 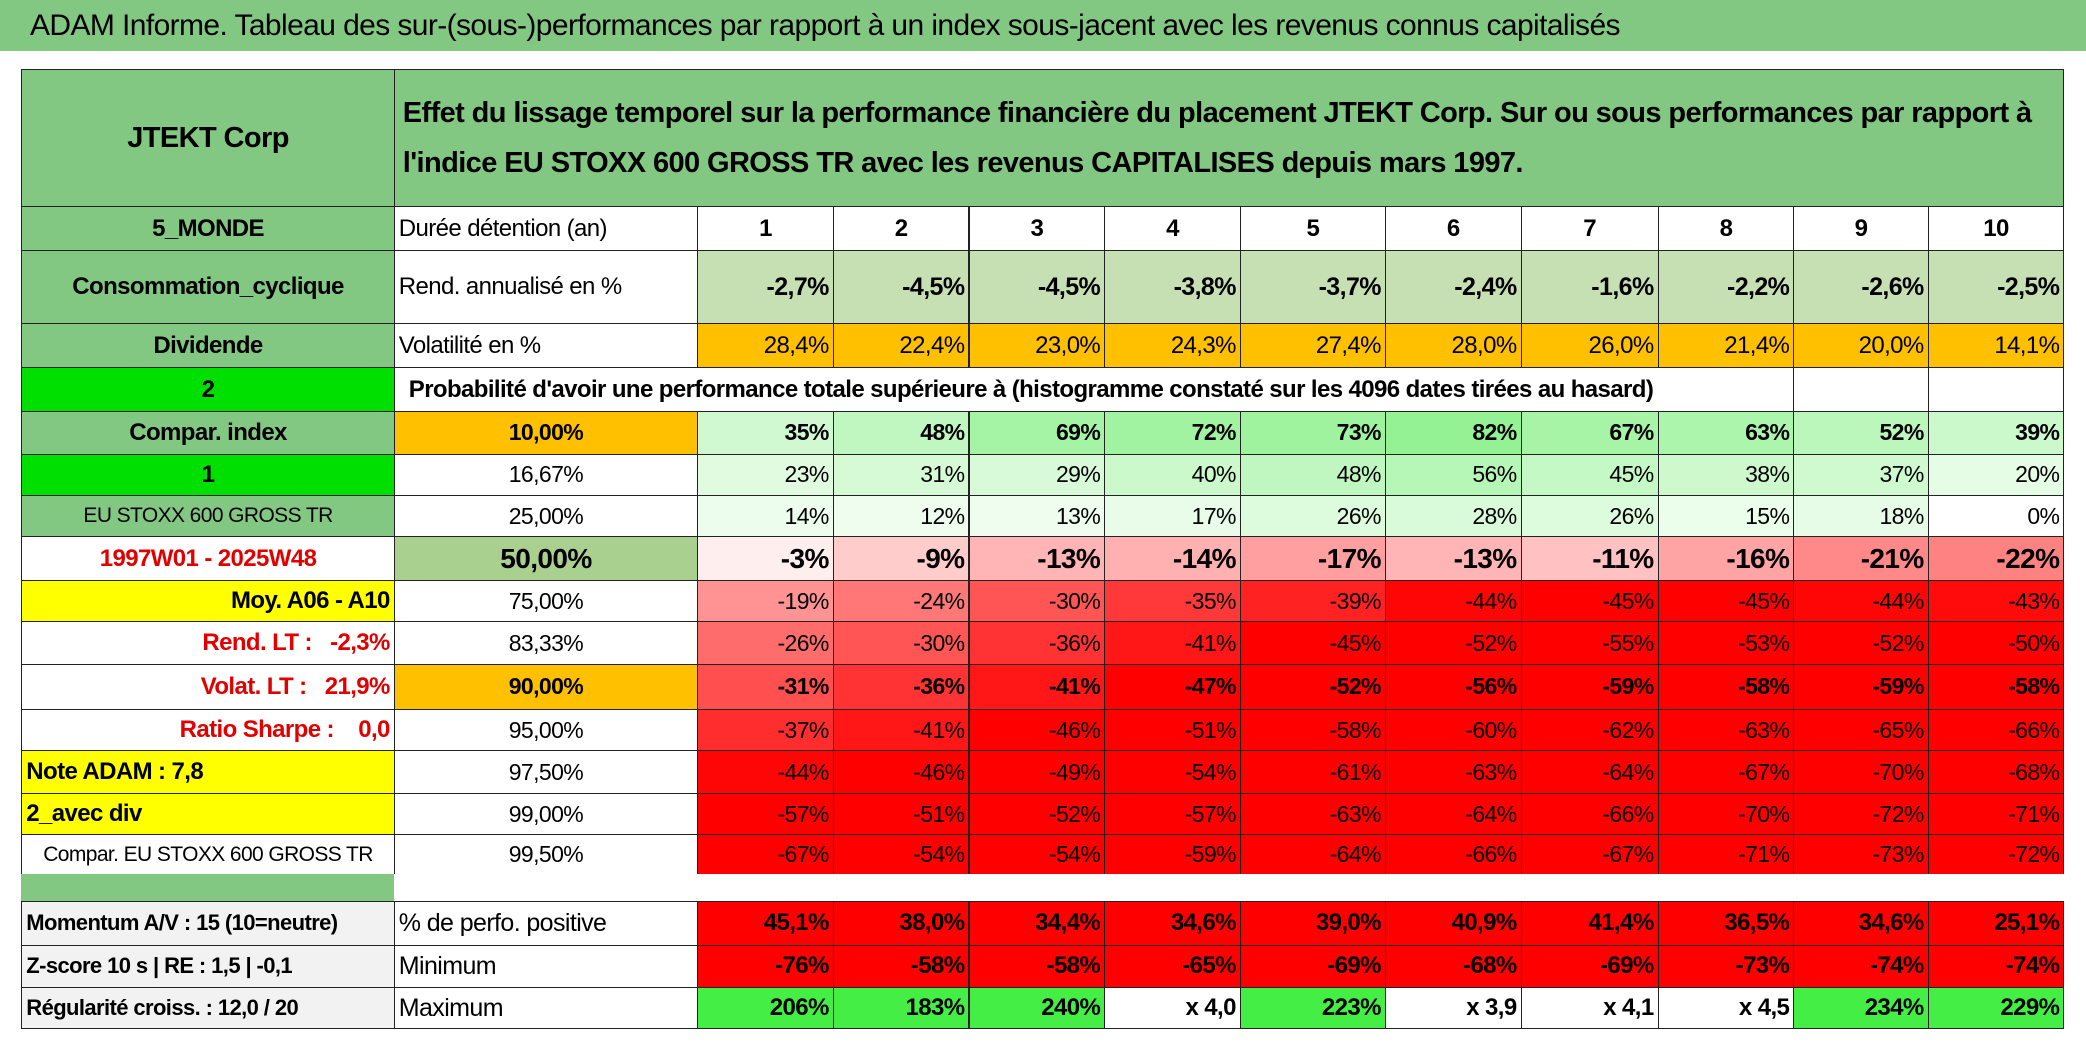 What do you see at coordinates (765, 287) in the screenshot?
I see `value-cell: -2,7%` at bounding box center [765, 287].